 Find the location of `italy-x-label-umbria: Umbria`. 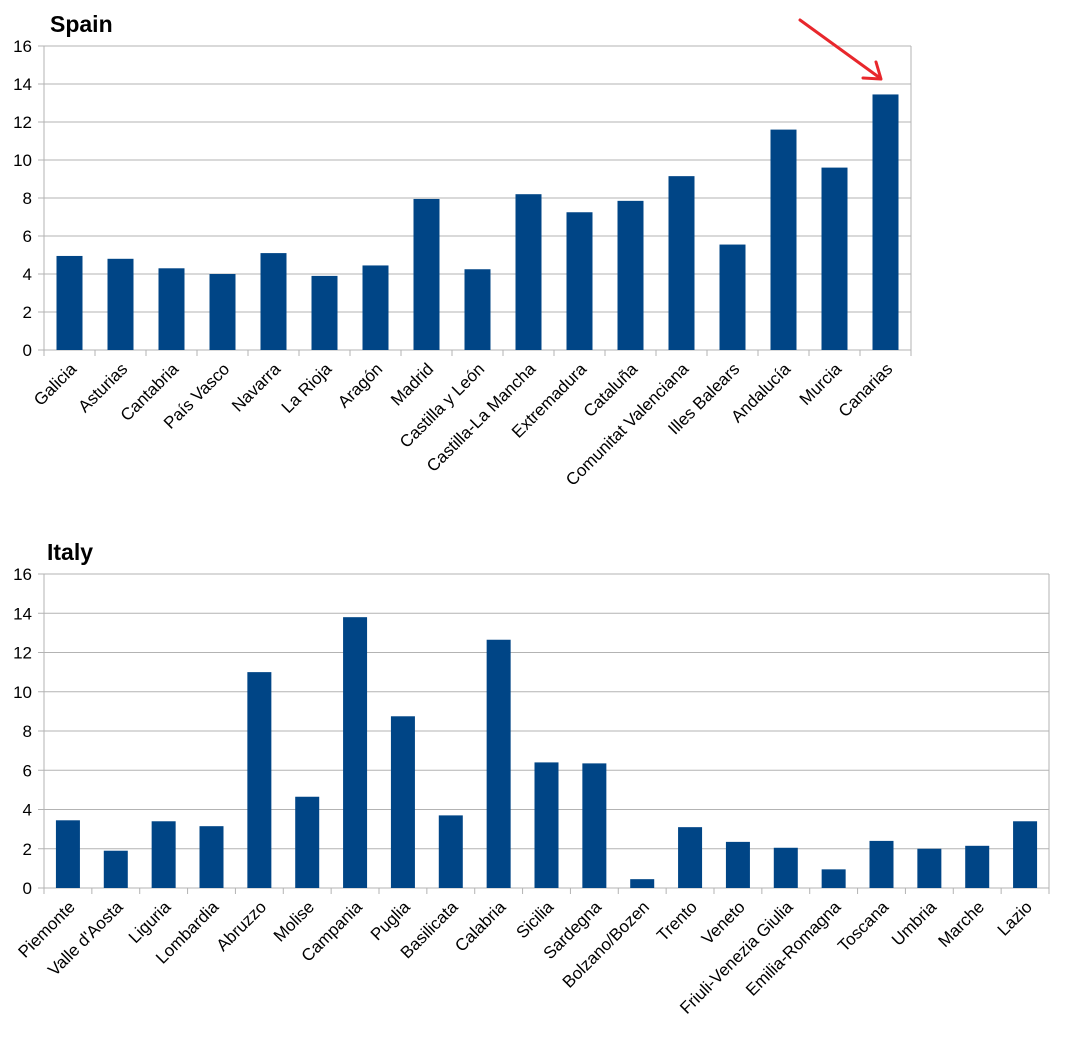

italy-x-label-umbria: Umbria is located at coordinates (914, 923).